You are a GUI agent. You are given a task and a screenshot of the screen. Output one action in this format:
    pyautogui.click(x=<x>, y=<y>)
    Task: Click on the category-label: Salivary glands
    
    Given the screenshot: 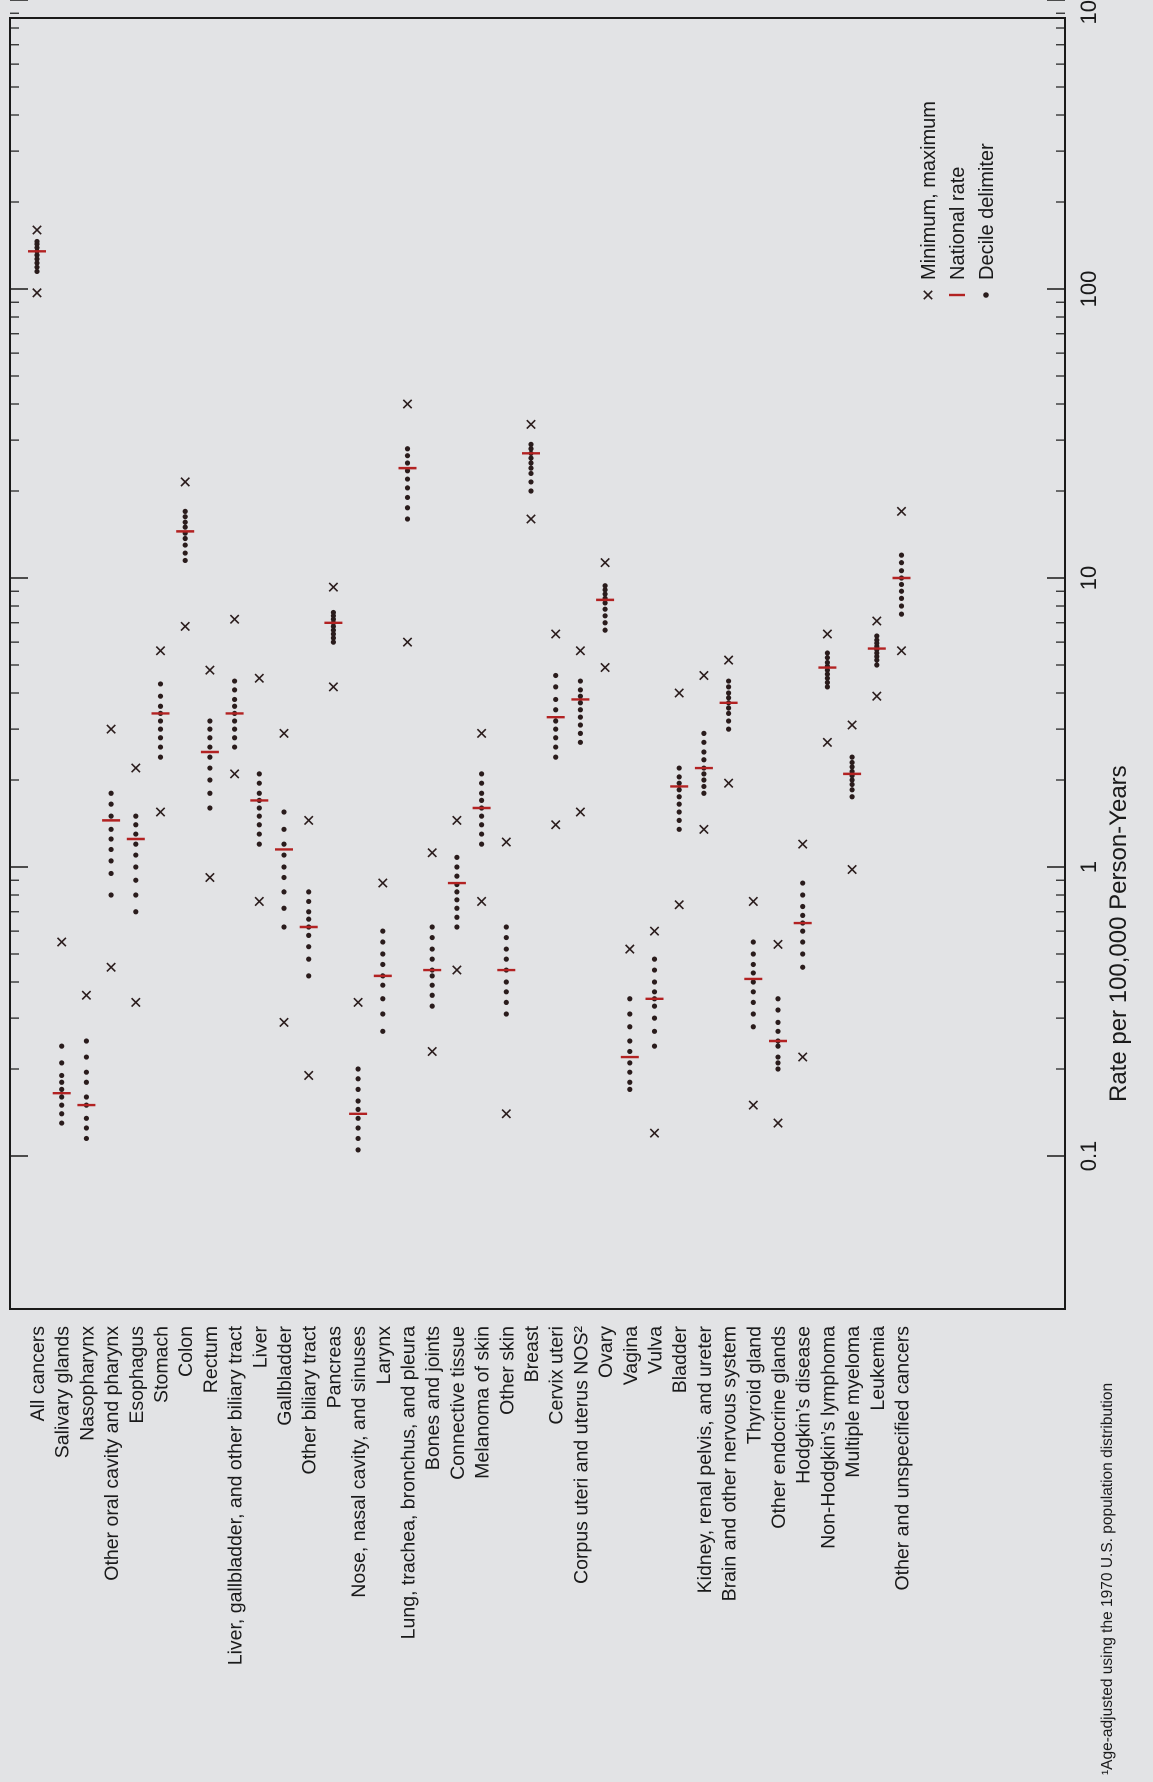 What is the action you would take?
    pyautogui.click(x=63, y=1392)
    